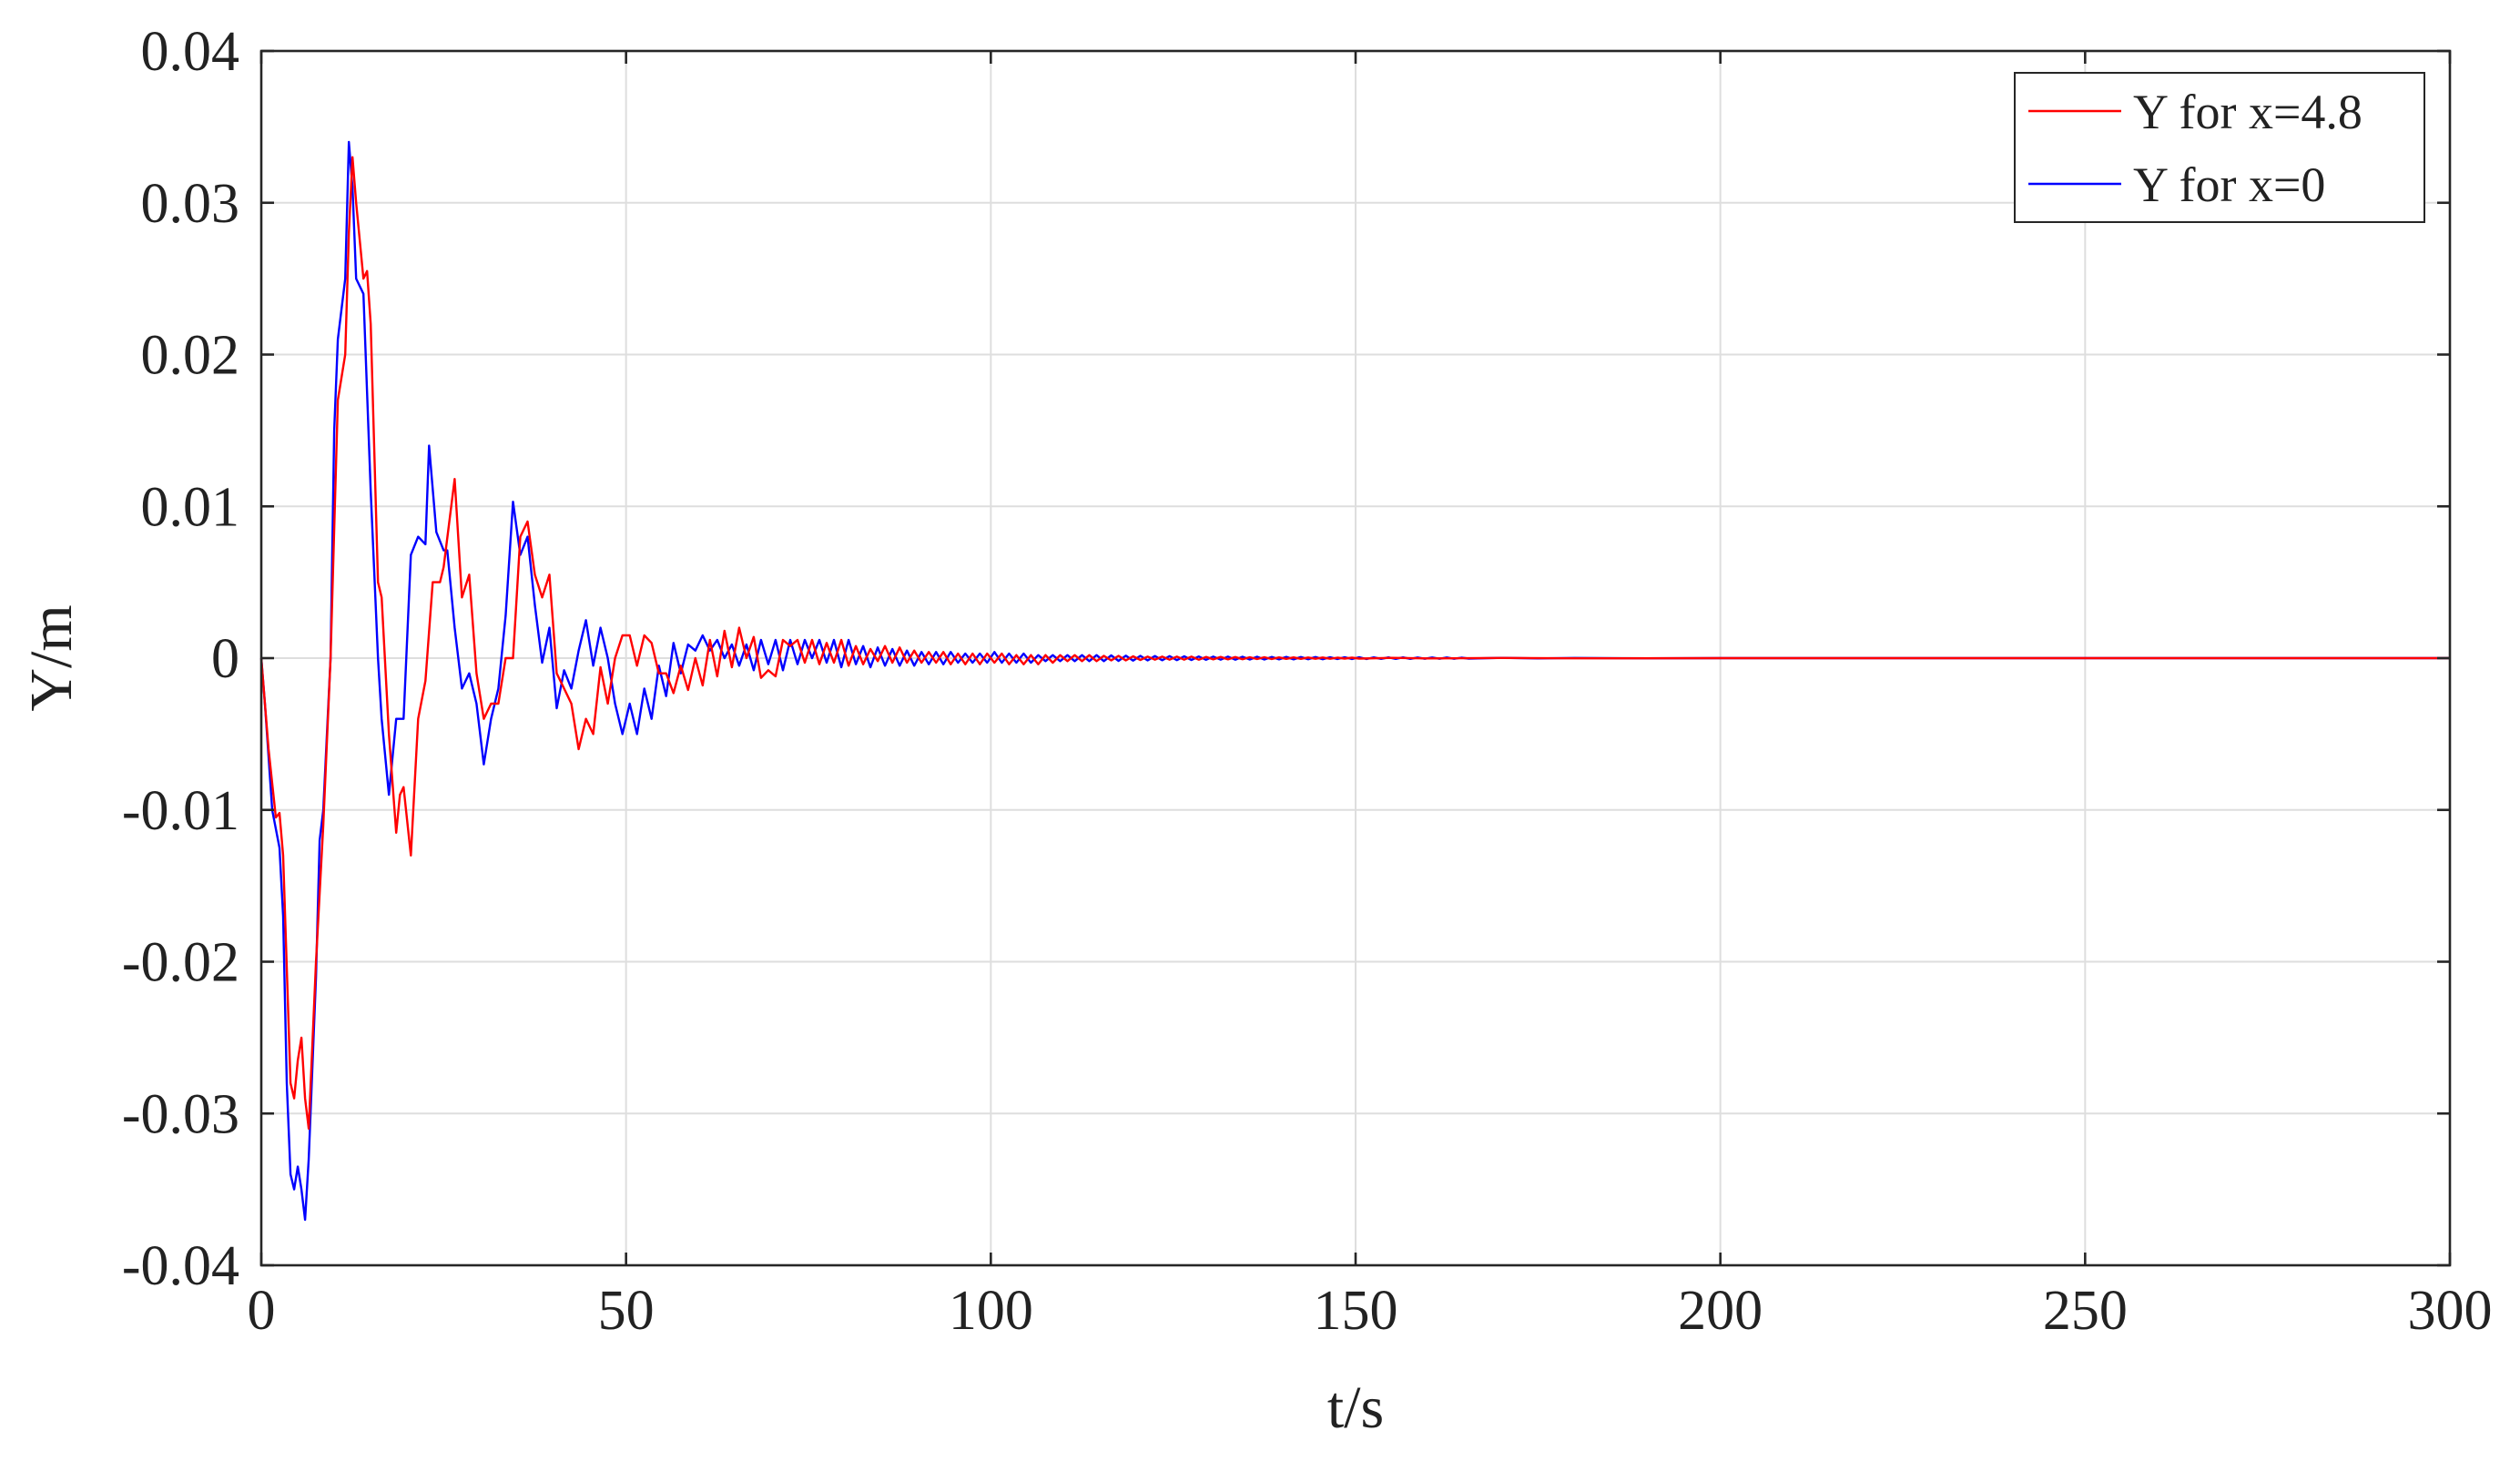 Image resolution: width=2520 pixels, height=1461 pixels. I want to click on x-tick-label: 250, so click(2085, 1311).